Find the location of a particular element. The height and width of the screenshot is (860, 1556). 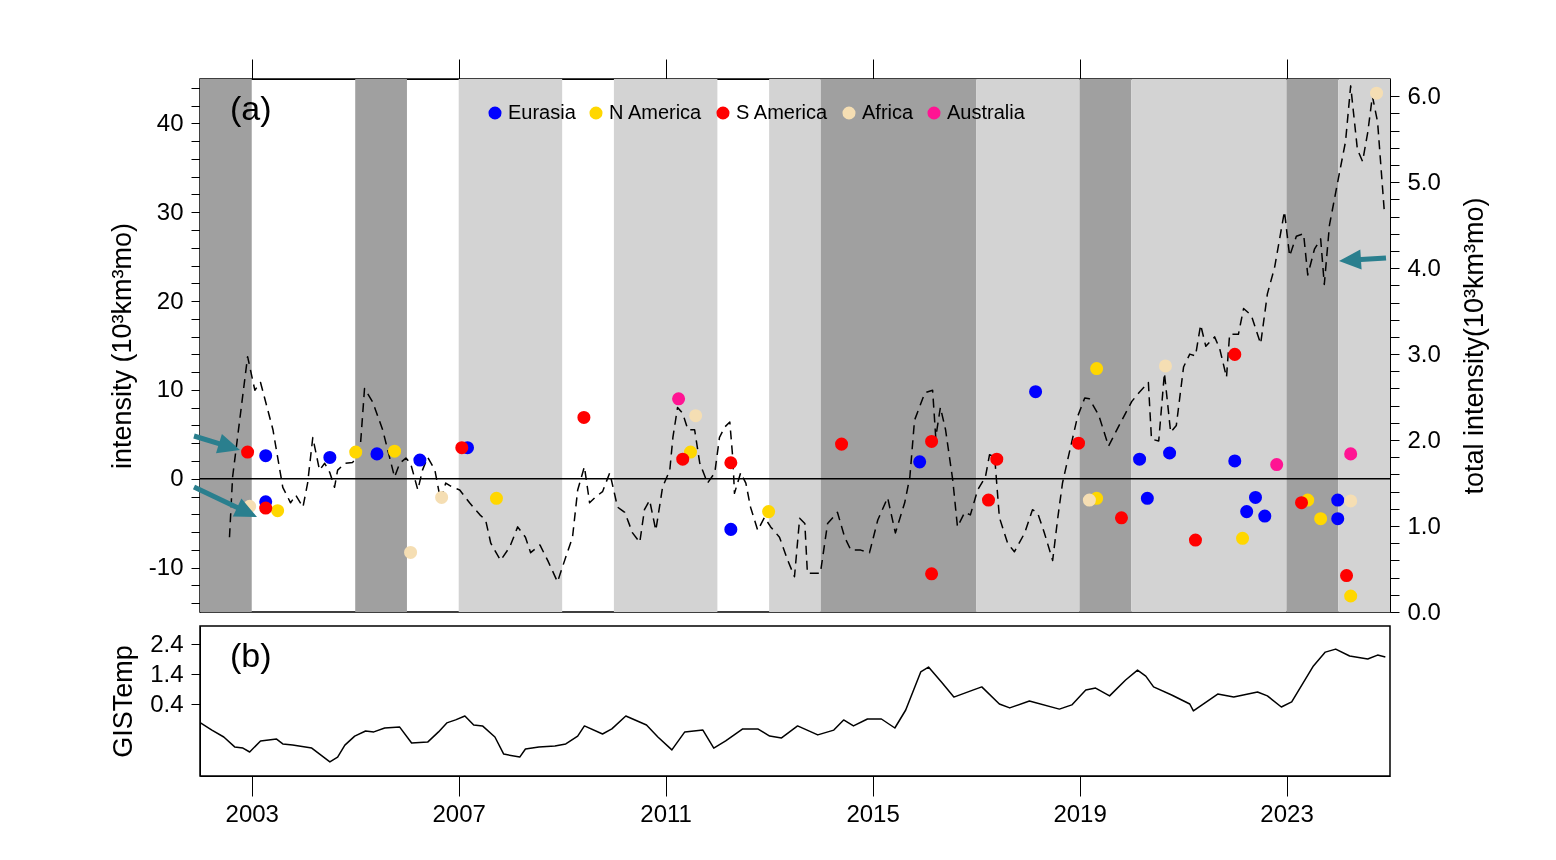

y-tick-label: 30 is located at coordinates (170, 211).